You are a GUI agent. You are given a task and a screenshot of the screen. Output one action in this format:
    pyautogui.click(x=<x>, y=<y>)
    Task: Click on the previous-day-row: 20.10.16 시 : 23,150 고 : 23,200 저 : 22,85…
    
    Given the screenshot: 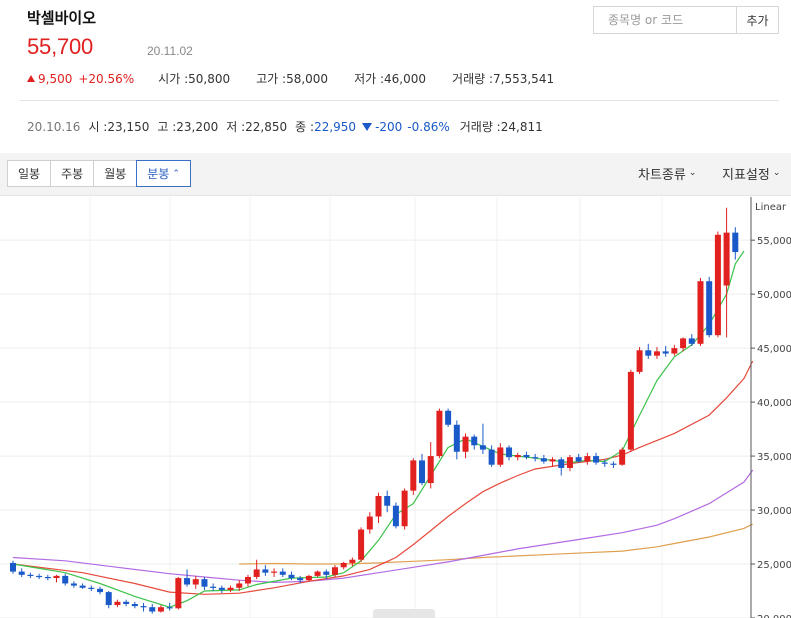 What is the action you would take?
    pyautogui.click(x=285, y=126)
    